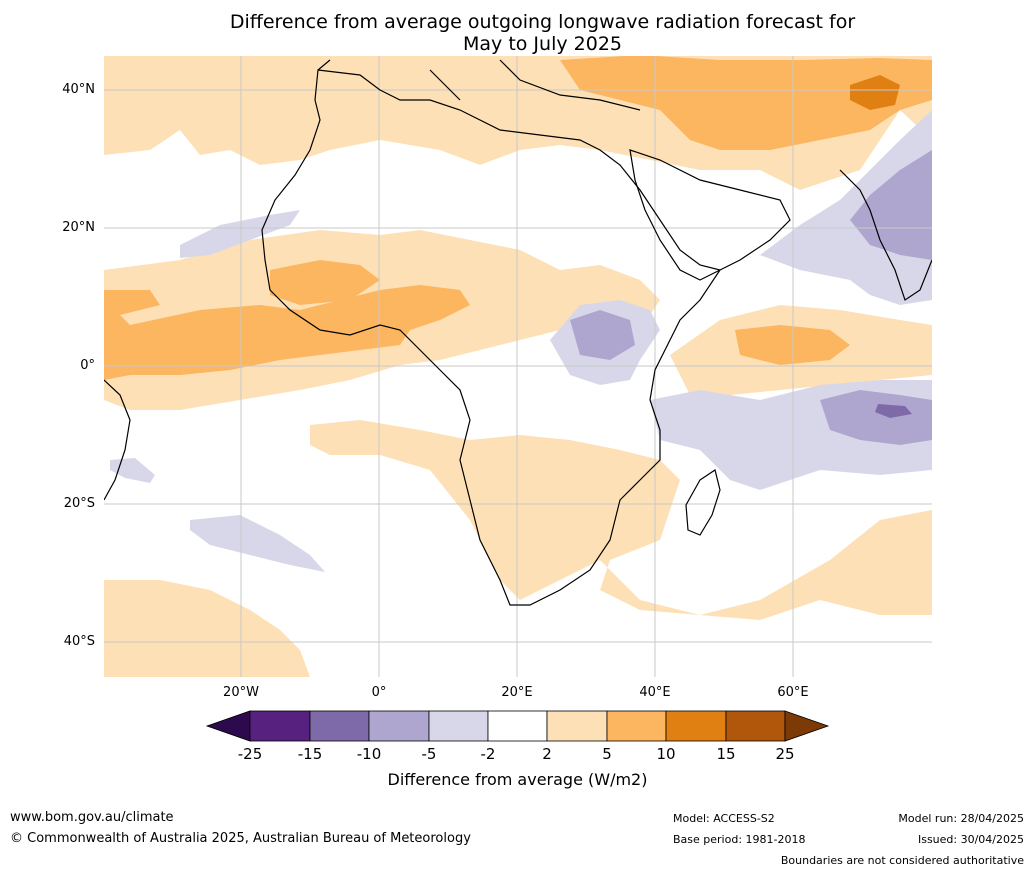 This screenshot has height=873, width=1035. I want to click on anomaly-region-purple-east-africa, so click(602, 335).